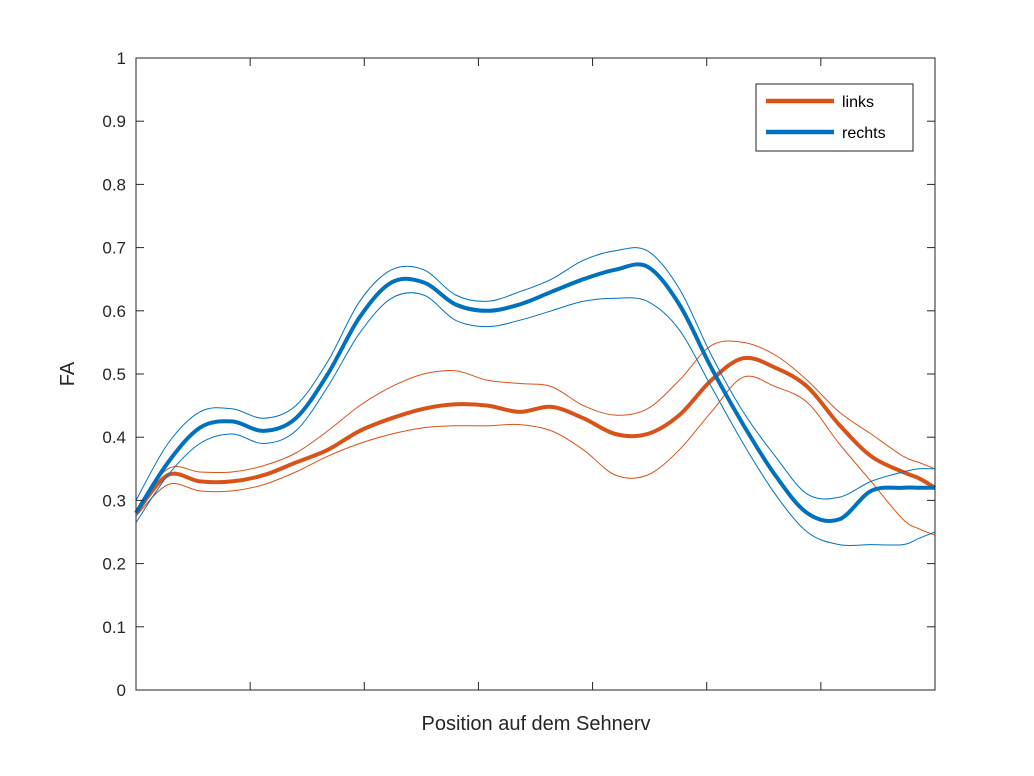 The image size is (1034, 776). What do you see at coordinates (114, 248) in the screenshot?
I see `y-tick-label: 0.7` at bounding box center [114, 248].